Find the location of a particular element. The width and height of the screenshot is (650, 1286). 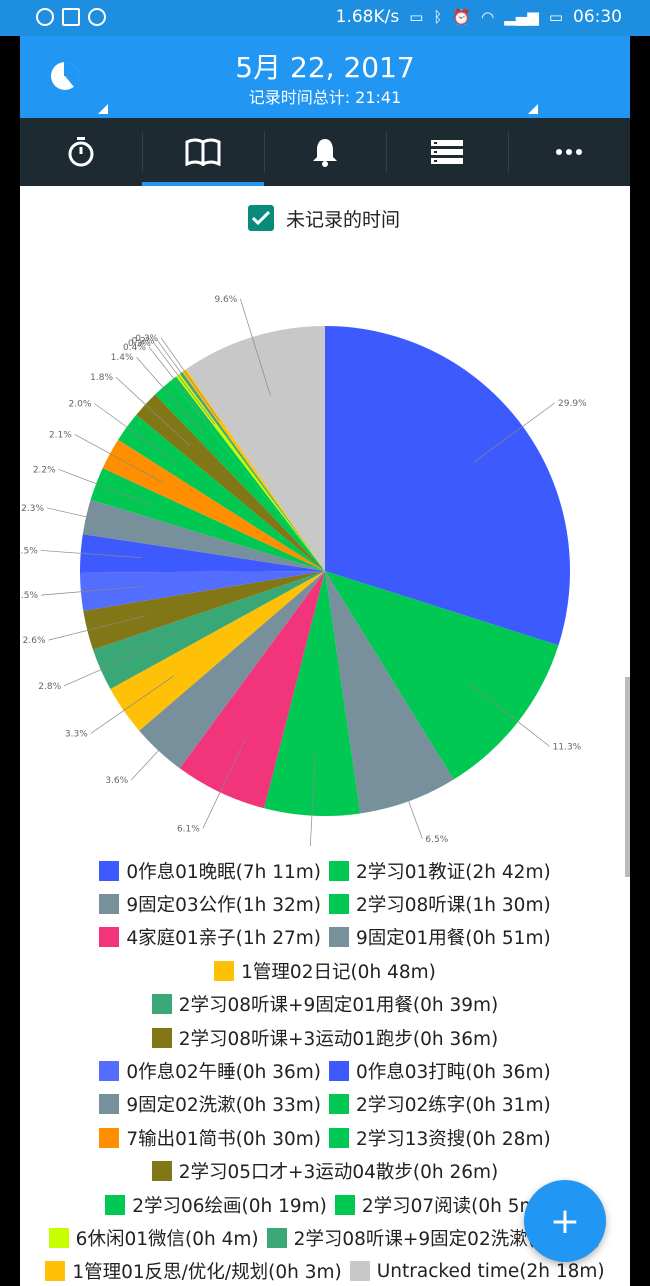

legend-label: 2学习08听课(1h 30m) is located at coordinates (453, 906).